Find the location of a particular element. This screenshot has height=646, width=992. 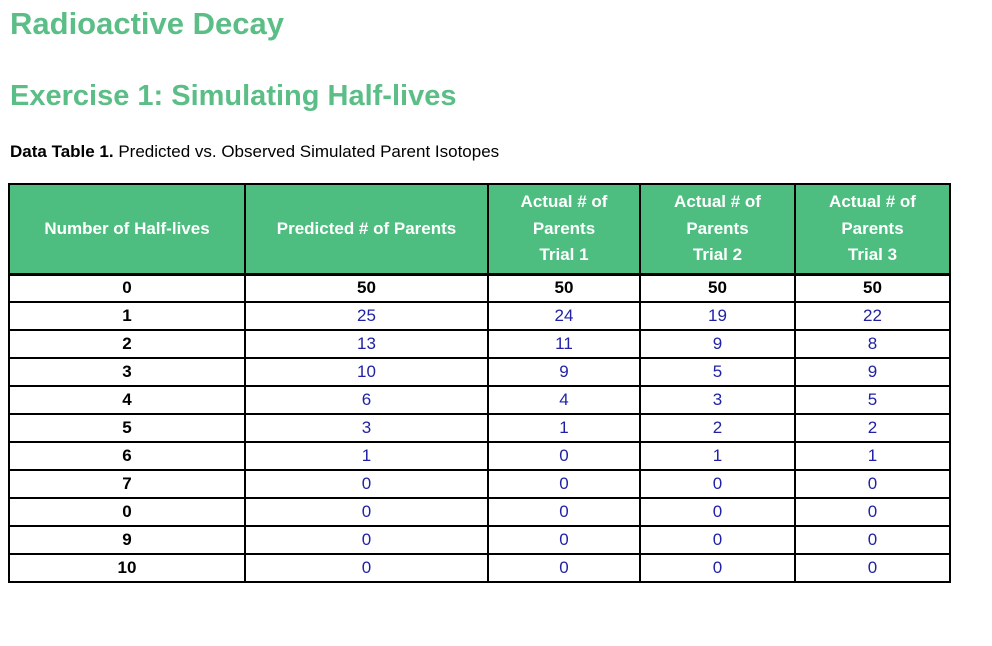

cell-half-lives: 10 is located at coordinates (127, 568).